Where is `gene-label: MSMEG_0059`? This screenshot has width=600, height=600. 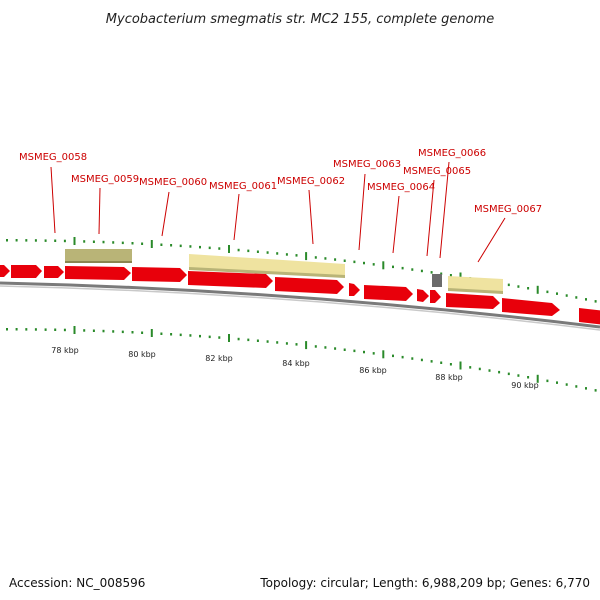
gene-label: MSMEG_0059 is located at coordinates (105, 179).